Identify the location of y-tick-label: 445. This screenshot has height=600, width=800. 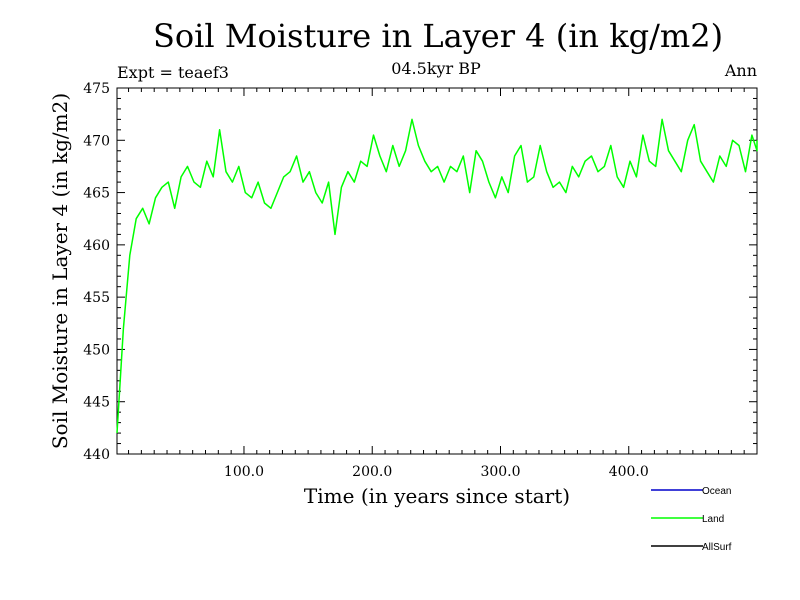
(96, 403).